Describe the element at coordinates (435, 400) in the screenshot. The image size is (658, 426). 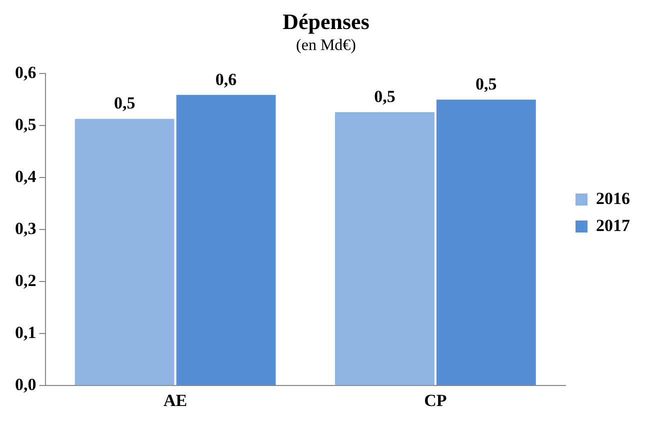
I see `x-tick-label: CP` at that location.